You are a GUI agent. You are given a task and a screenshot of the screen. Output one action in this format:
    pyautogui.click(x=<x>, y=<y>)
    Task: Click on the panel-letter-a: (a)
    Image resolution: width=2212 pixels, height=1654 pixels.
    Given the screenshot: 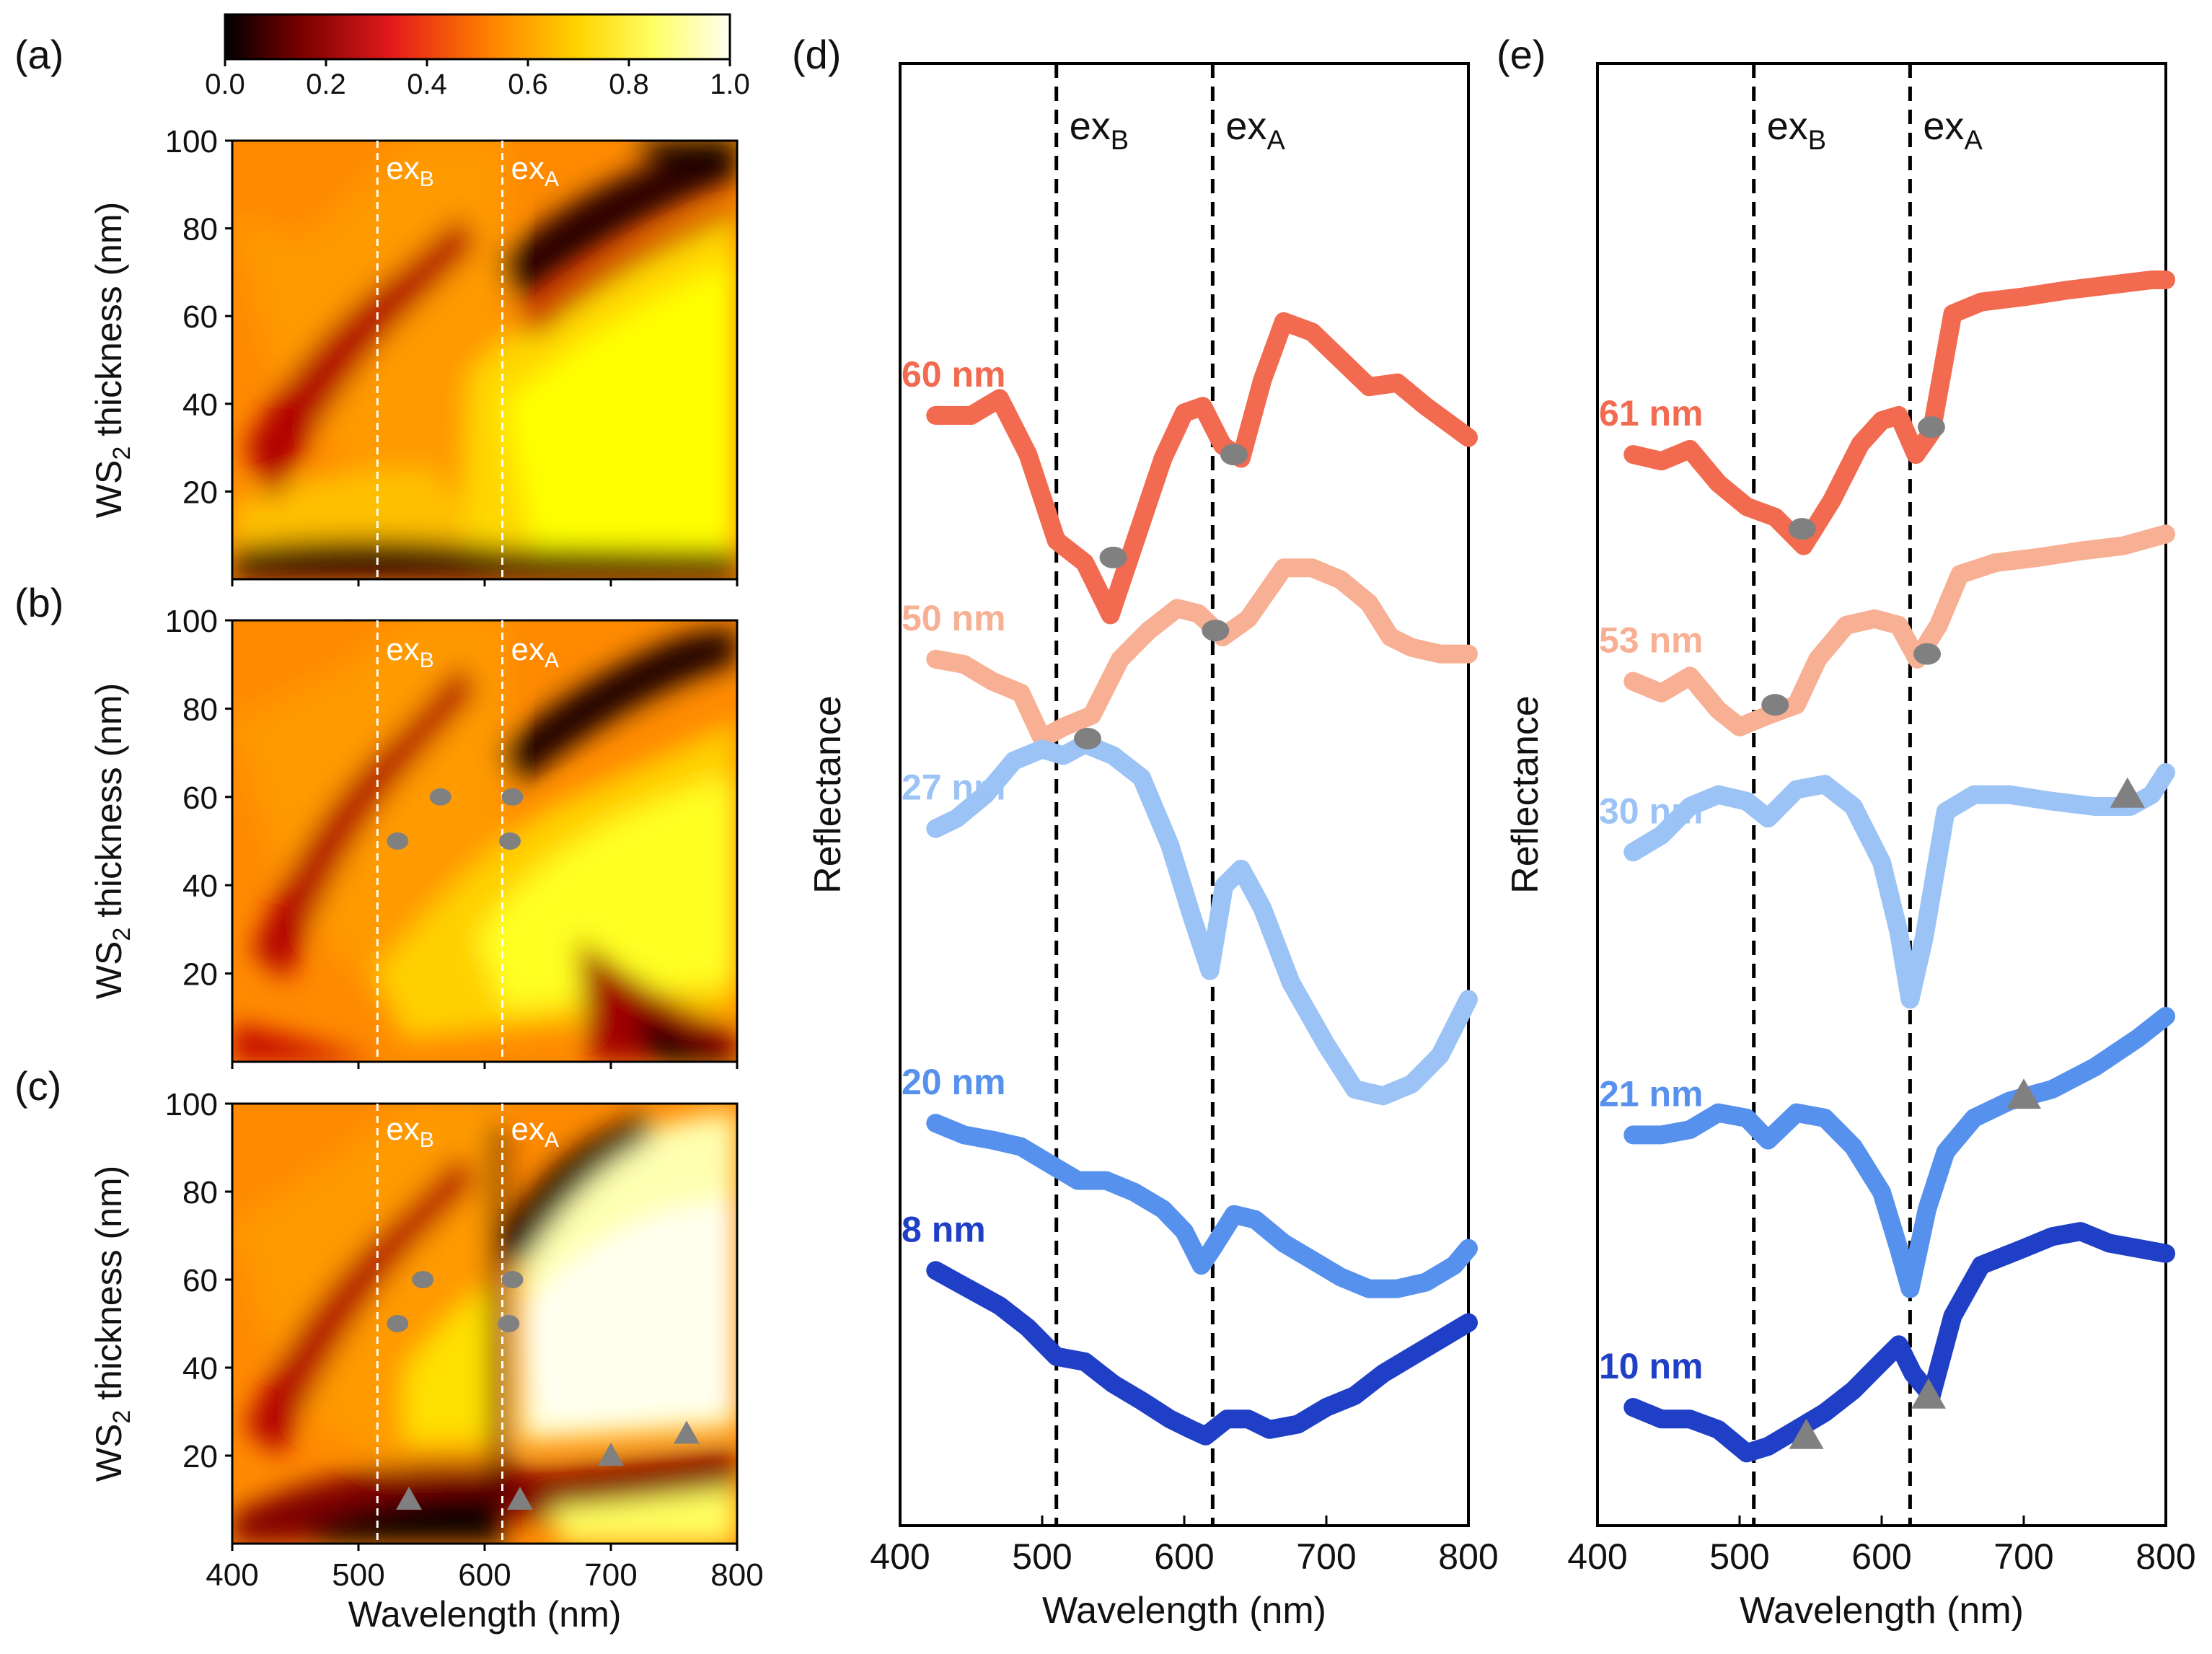 What is the action you would take?
    pyautogui.click(x=38, y=54)
    